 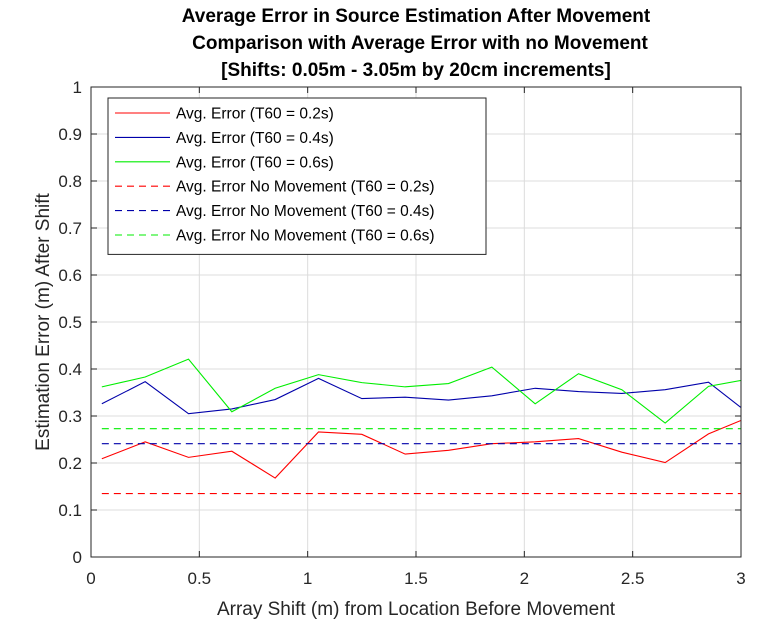 What do you see at coordinates (70, 275) in the screenshot?
I see `y-tick-label: 0.6` at bounding box center [70, 275].